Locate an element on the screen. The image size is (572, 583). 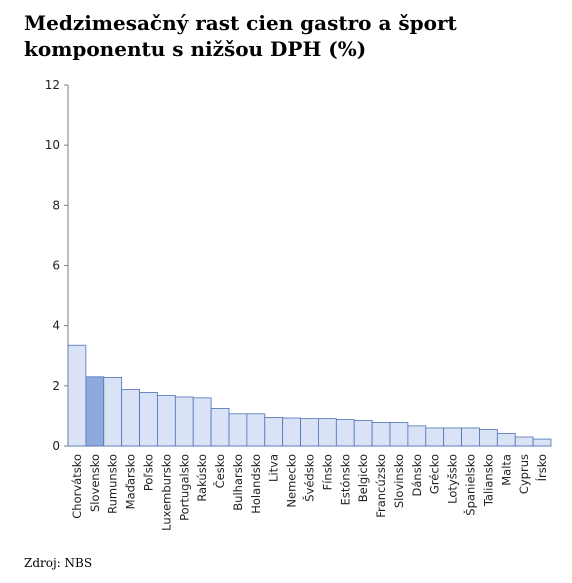
source-note: Zdroj: NBS is located at coordinates (58, 563).